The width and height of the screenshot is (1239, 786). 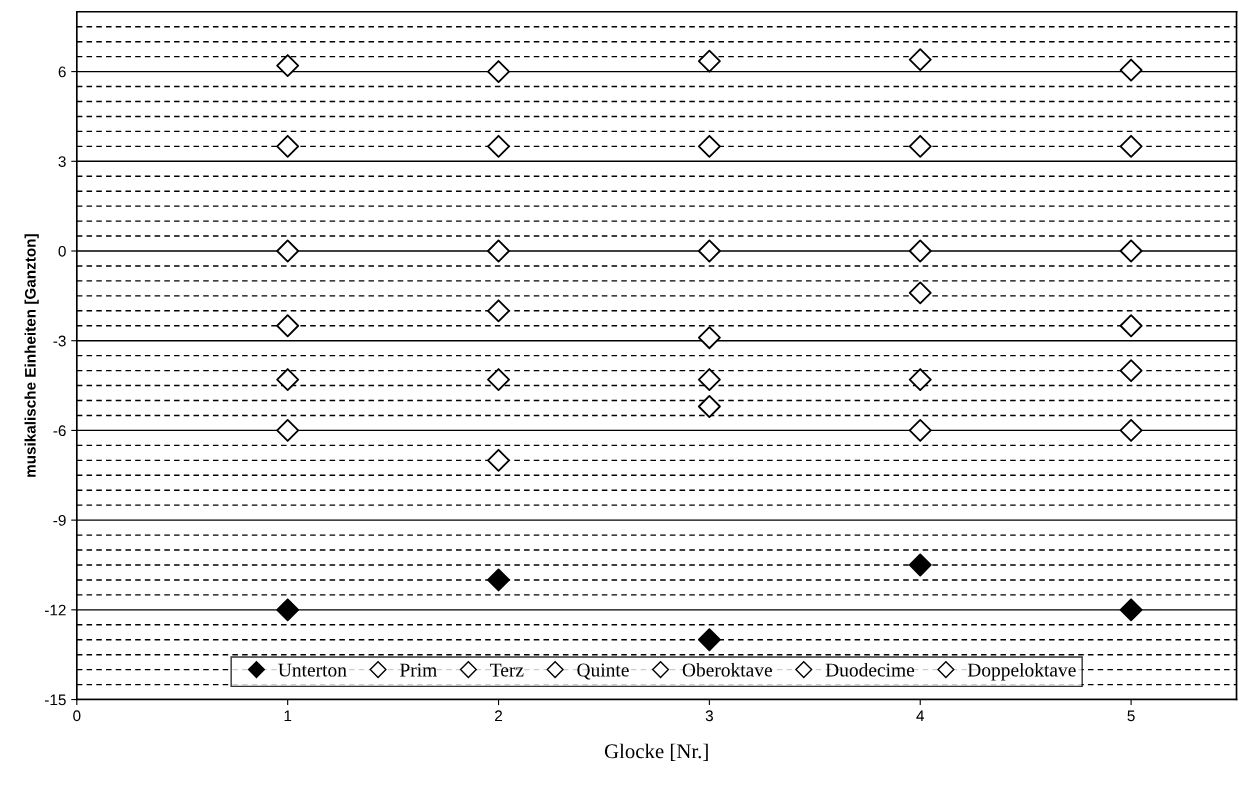 What do you see at coordinates (59, 520) in the screenshot?
I see `y-tick-label: -9` at bounding box center [59, 520].